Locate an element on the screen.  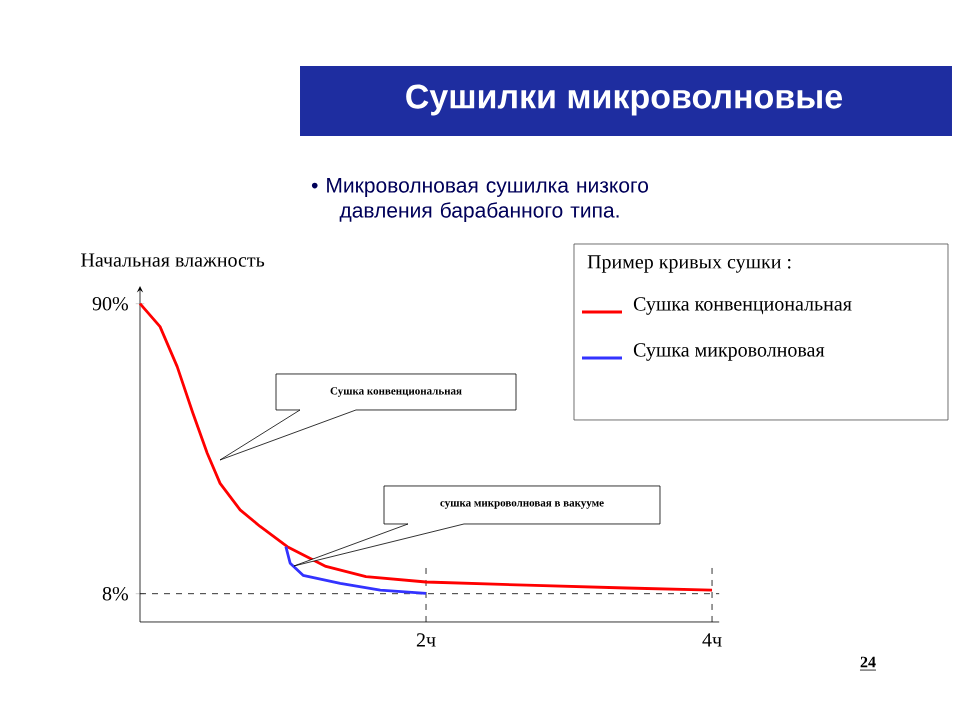
legend-label: Сушка микроволновая is located at coordinates (729, 352).